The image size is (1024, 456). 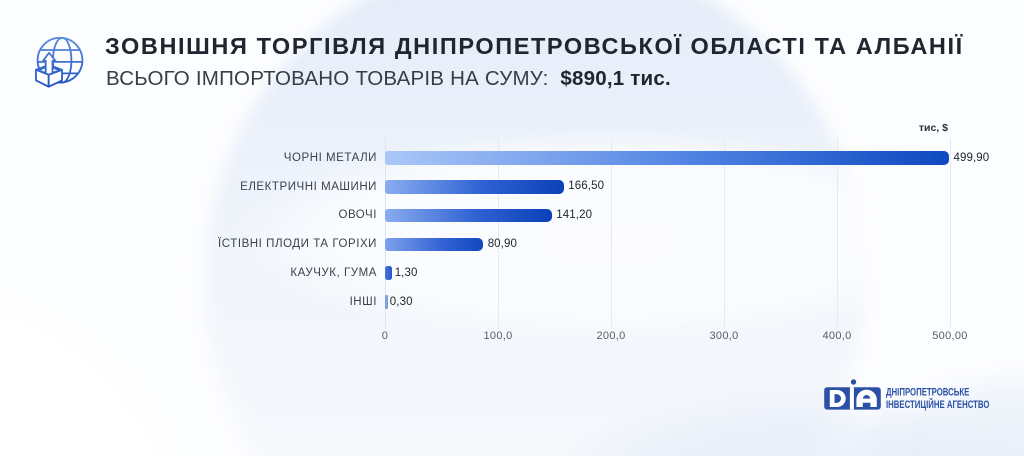 What do you see at coordinates (937, 404) in the screenshot?
I see `svg-text: ІНВЕСТИЦІЙНЕ АГЕНСТВО` at bounding box center [937, 404].